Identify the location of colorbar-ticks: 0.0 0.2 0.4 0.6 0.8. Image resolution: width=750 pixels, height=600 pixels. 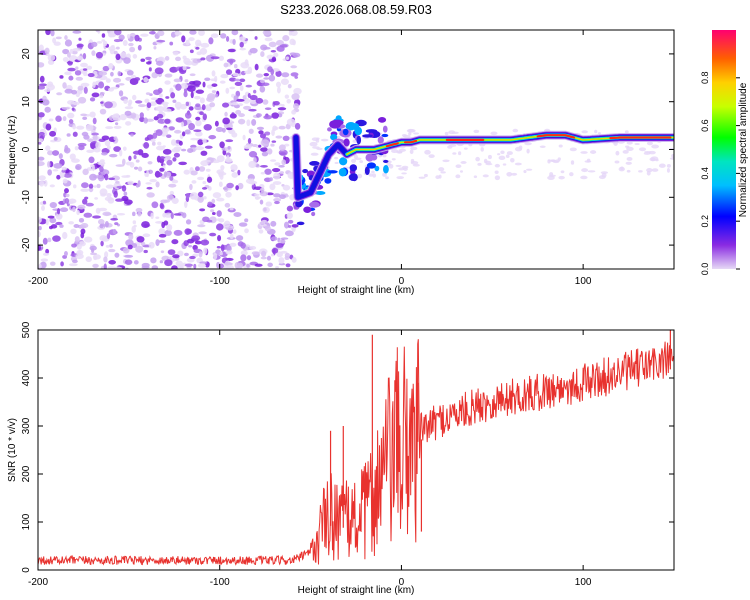
(720, 173).